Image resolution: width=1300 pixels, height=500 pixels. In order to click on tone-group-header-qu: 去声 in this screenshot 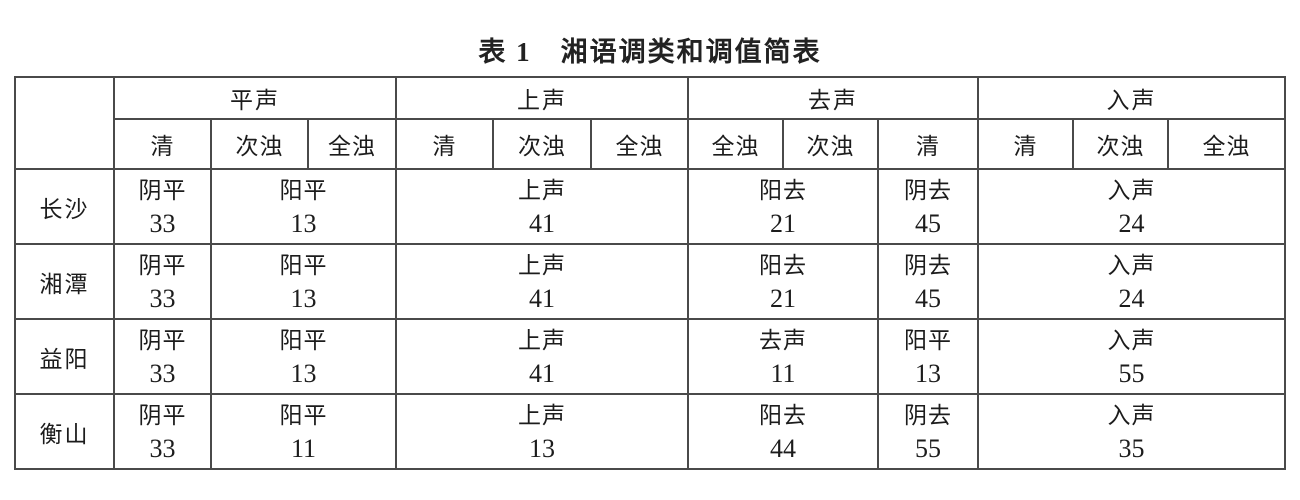, I will do `click(833, 98)`.